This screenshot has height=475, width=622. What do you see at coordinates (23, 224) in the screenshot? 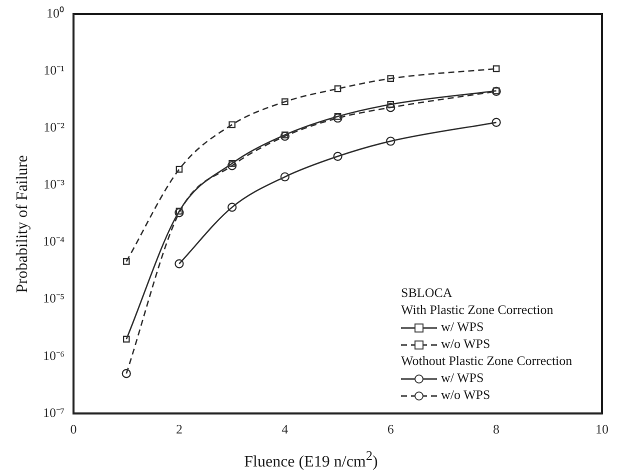
I see `y-axis-title: Probability of Failure` at bounding box center [23, 224].